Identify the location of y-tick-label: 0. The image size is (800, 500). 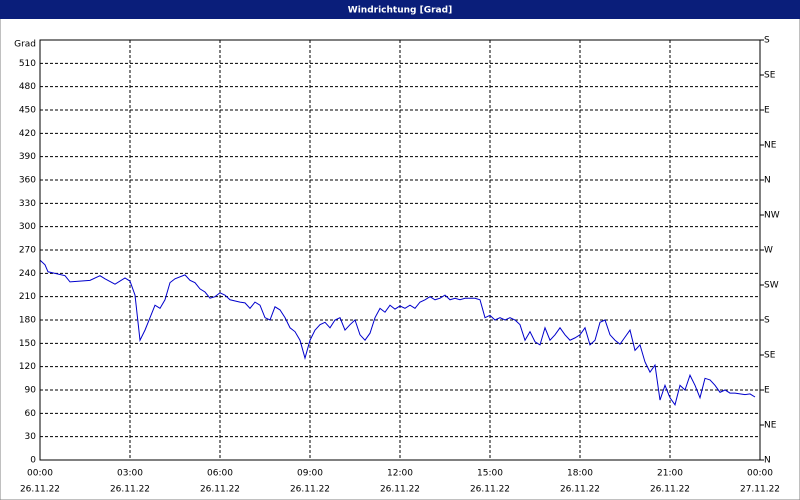
(33, 461).